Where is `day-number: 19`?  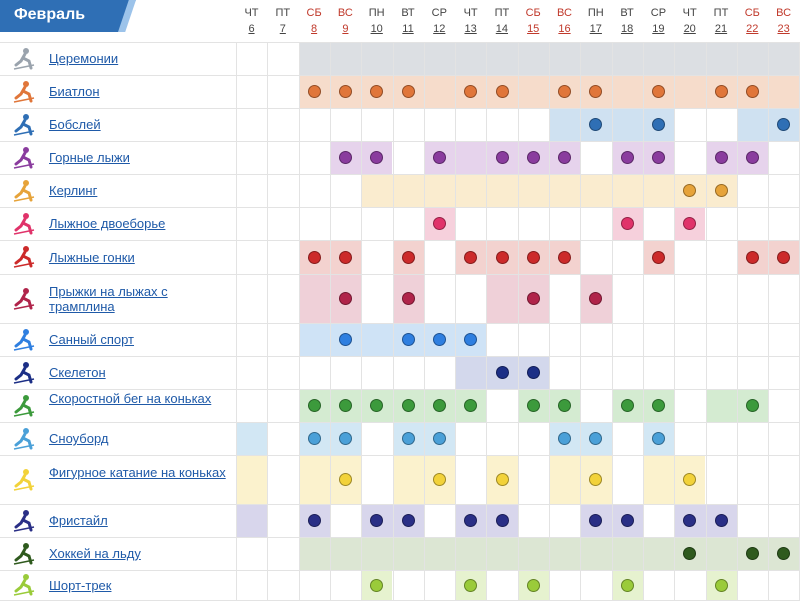 day-number: 19 is located at coordinates (658, 29).